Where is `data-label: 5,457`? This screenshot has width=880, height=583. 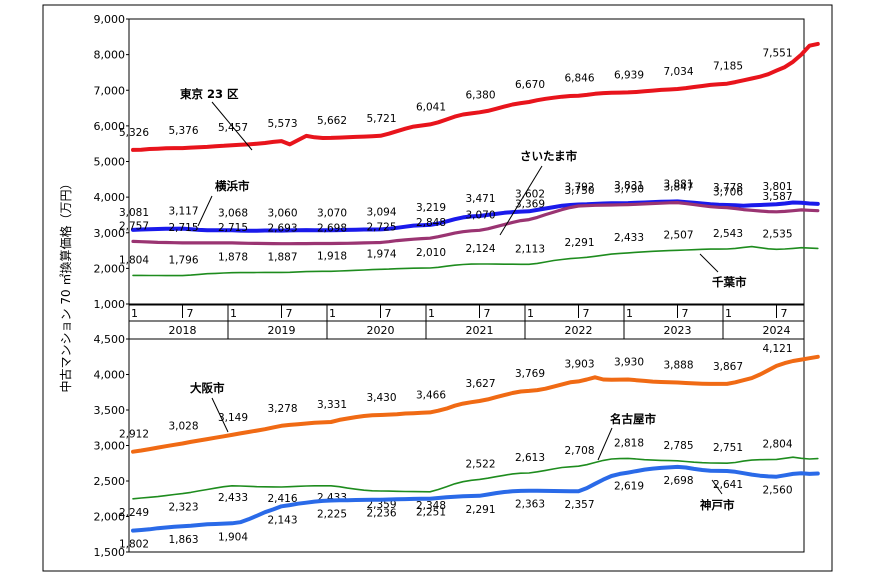
data-label: 5,457 is located at coordinates (233, 128).